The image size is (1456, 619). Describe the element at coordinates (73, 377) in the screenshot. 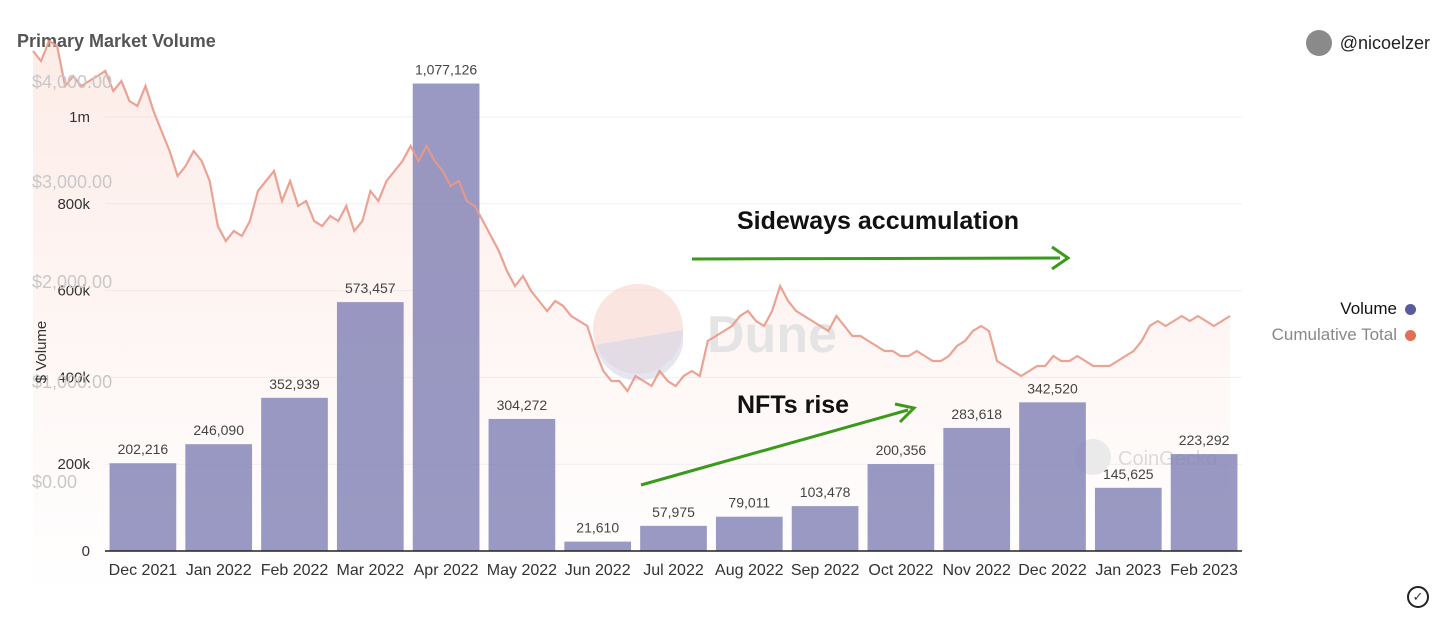

I see `y-tick-label: 400k` at that location.